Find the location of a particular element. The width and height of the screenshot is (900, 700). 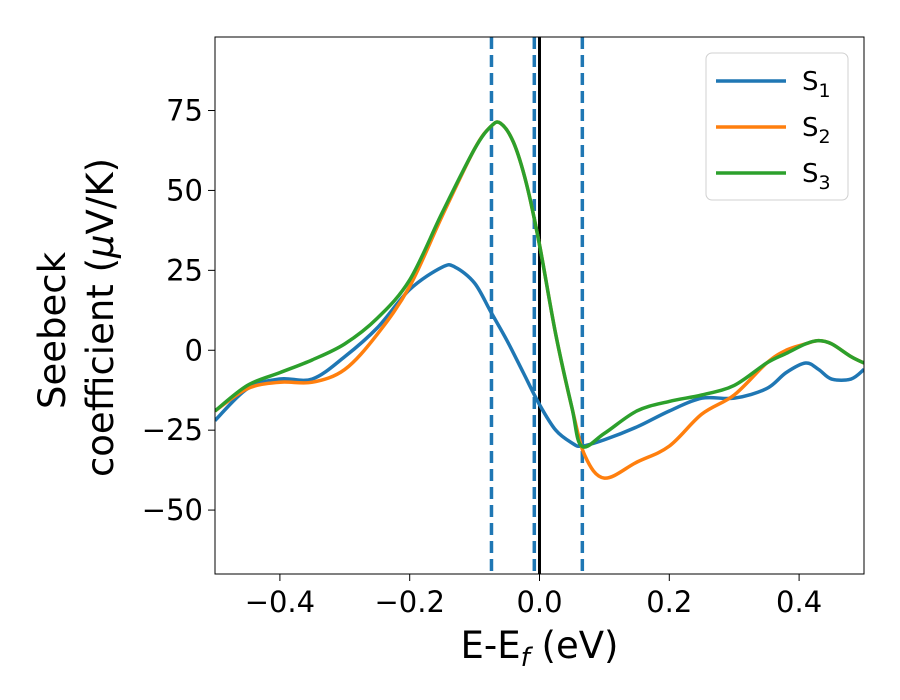

x-axis-label: E-Ef (eV) is located at coordinates (540, 648).